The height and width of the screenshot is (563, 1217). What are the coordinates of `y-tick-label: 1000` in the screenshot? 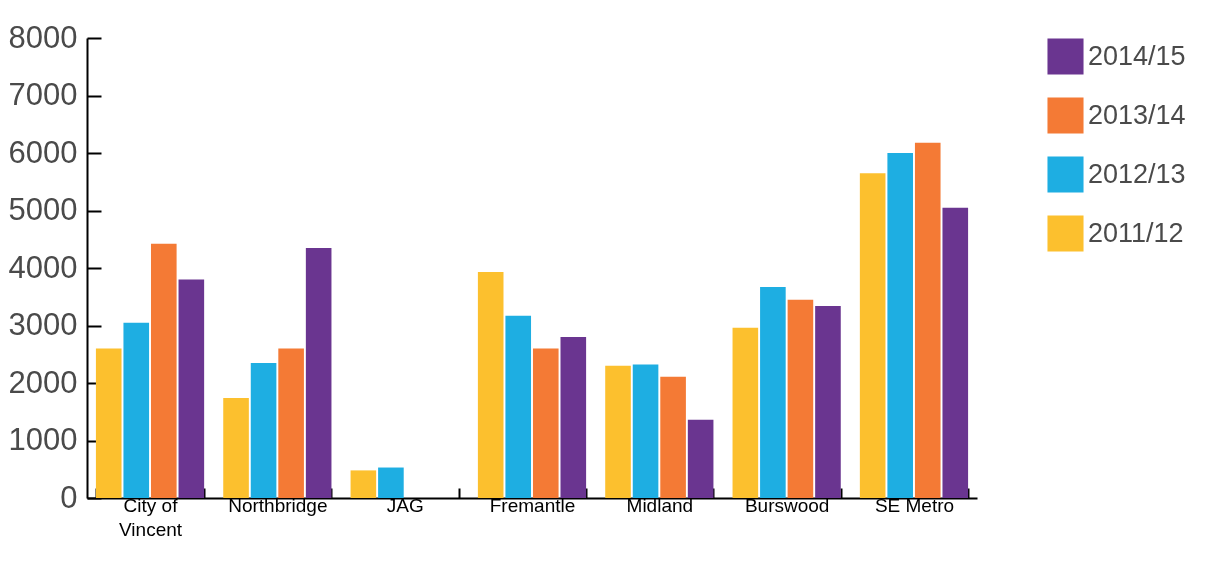 It's located at (43, 439).